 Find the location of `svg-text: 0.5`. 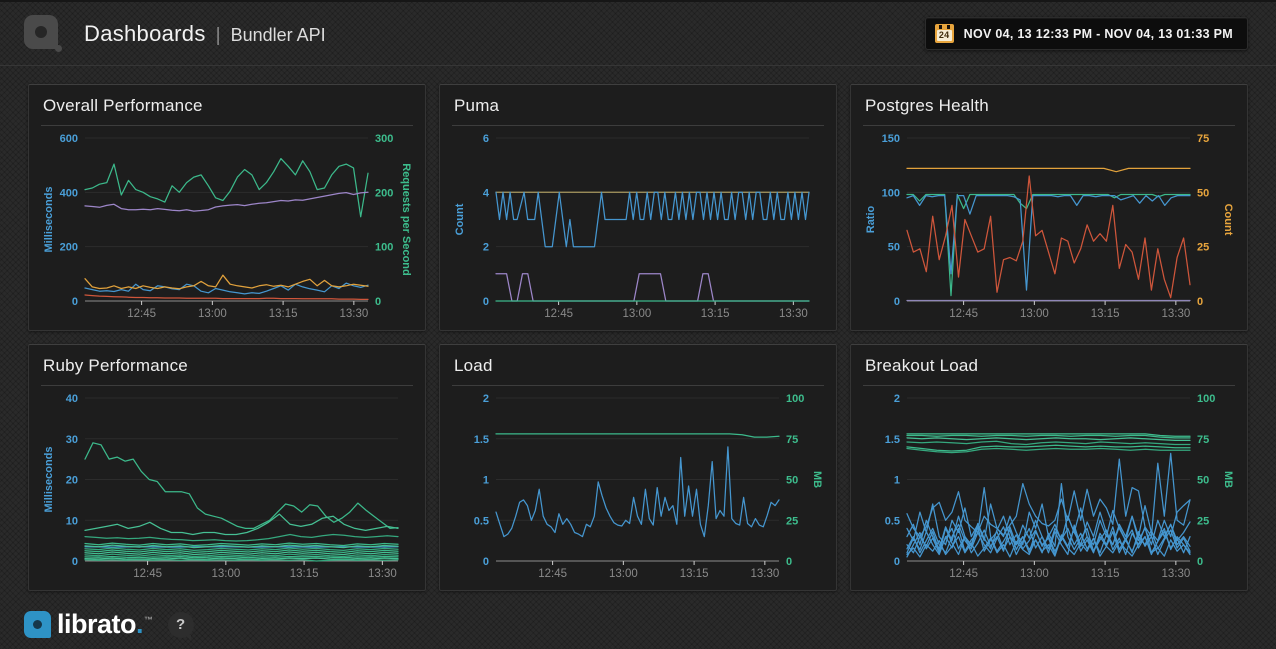

svg-text: 0.5 is located at coordinates (892, 521).